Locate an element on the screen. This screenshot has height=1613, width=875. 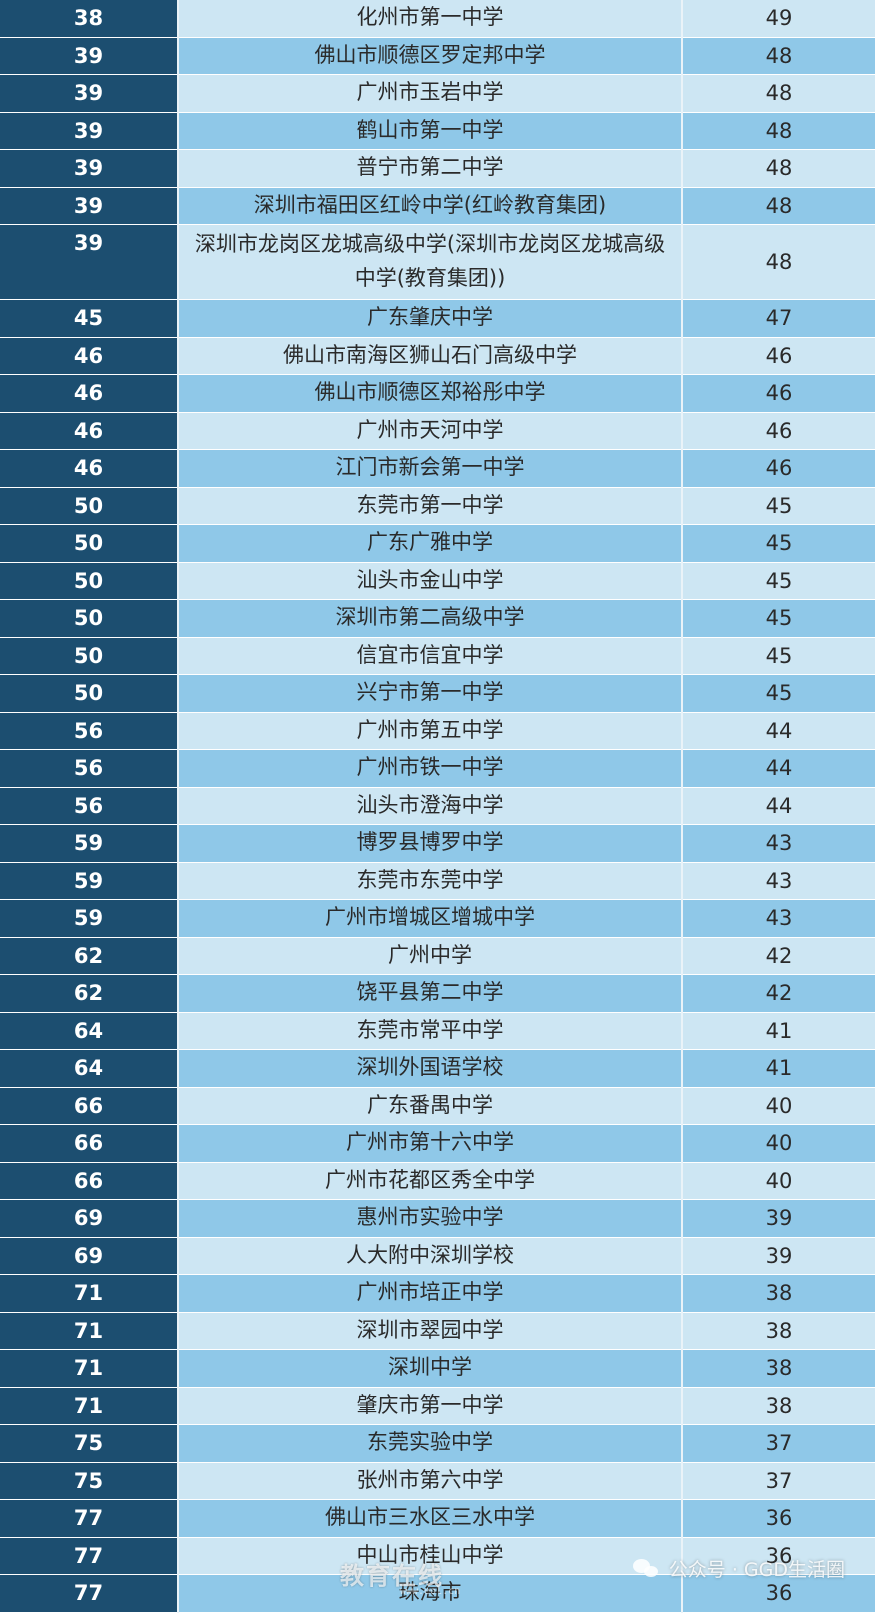
school-name-cell: 深圳市翠园中学 is located at coordinates (430, 1331).